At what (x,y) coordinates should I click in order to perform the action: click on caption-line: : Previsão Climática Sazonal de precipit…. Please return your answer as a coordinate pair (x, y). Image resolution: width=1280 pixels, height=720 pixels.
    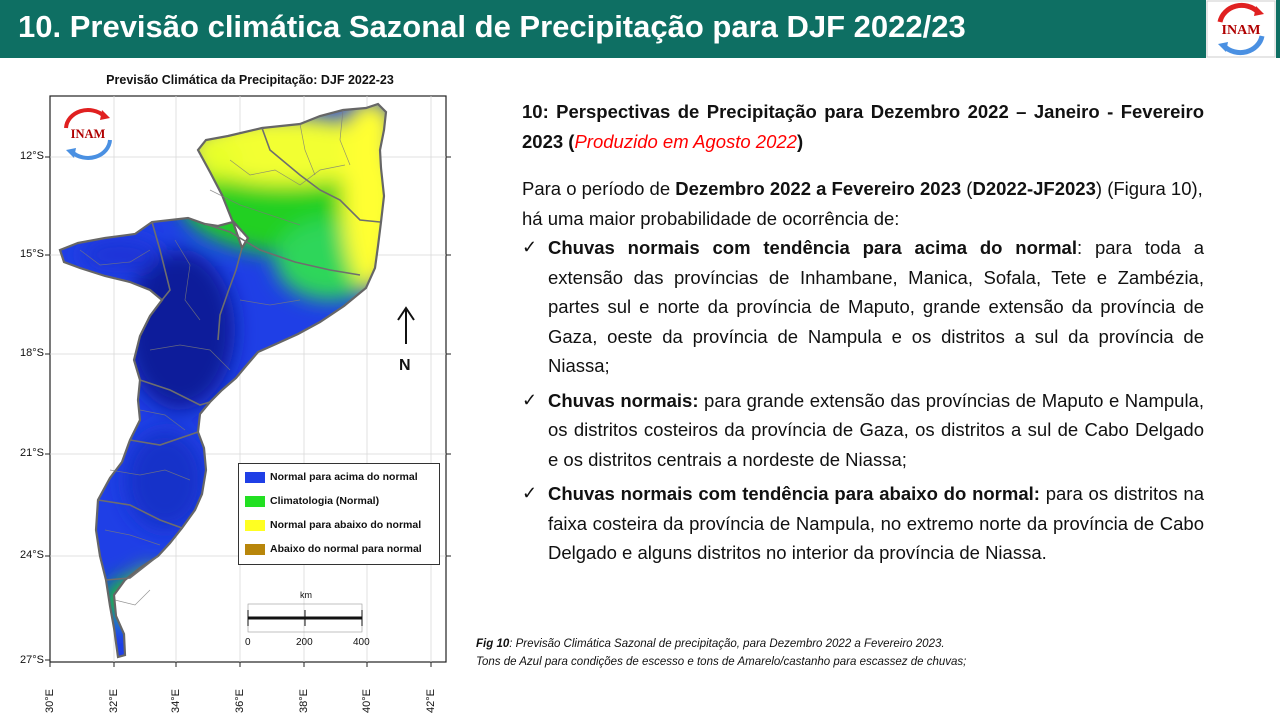
    Looking at the image, I should click on (727, 644).